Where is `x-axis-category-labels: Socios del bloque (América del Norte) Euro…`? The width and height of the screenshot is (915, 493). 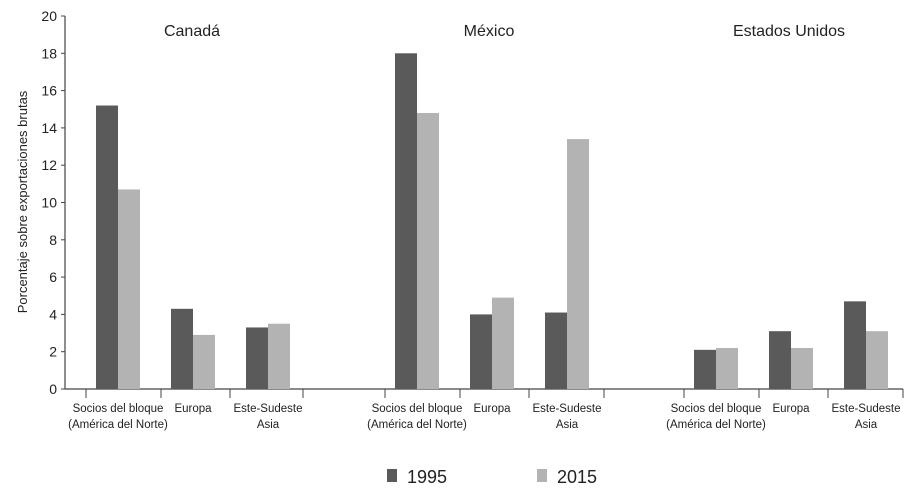
x-axis-category-labels: Socios del bloque (América del Norte) Euro… is located at coordinates (486, 410).